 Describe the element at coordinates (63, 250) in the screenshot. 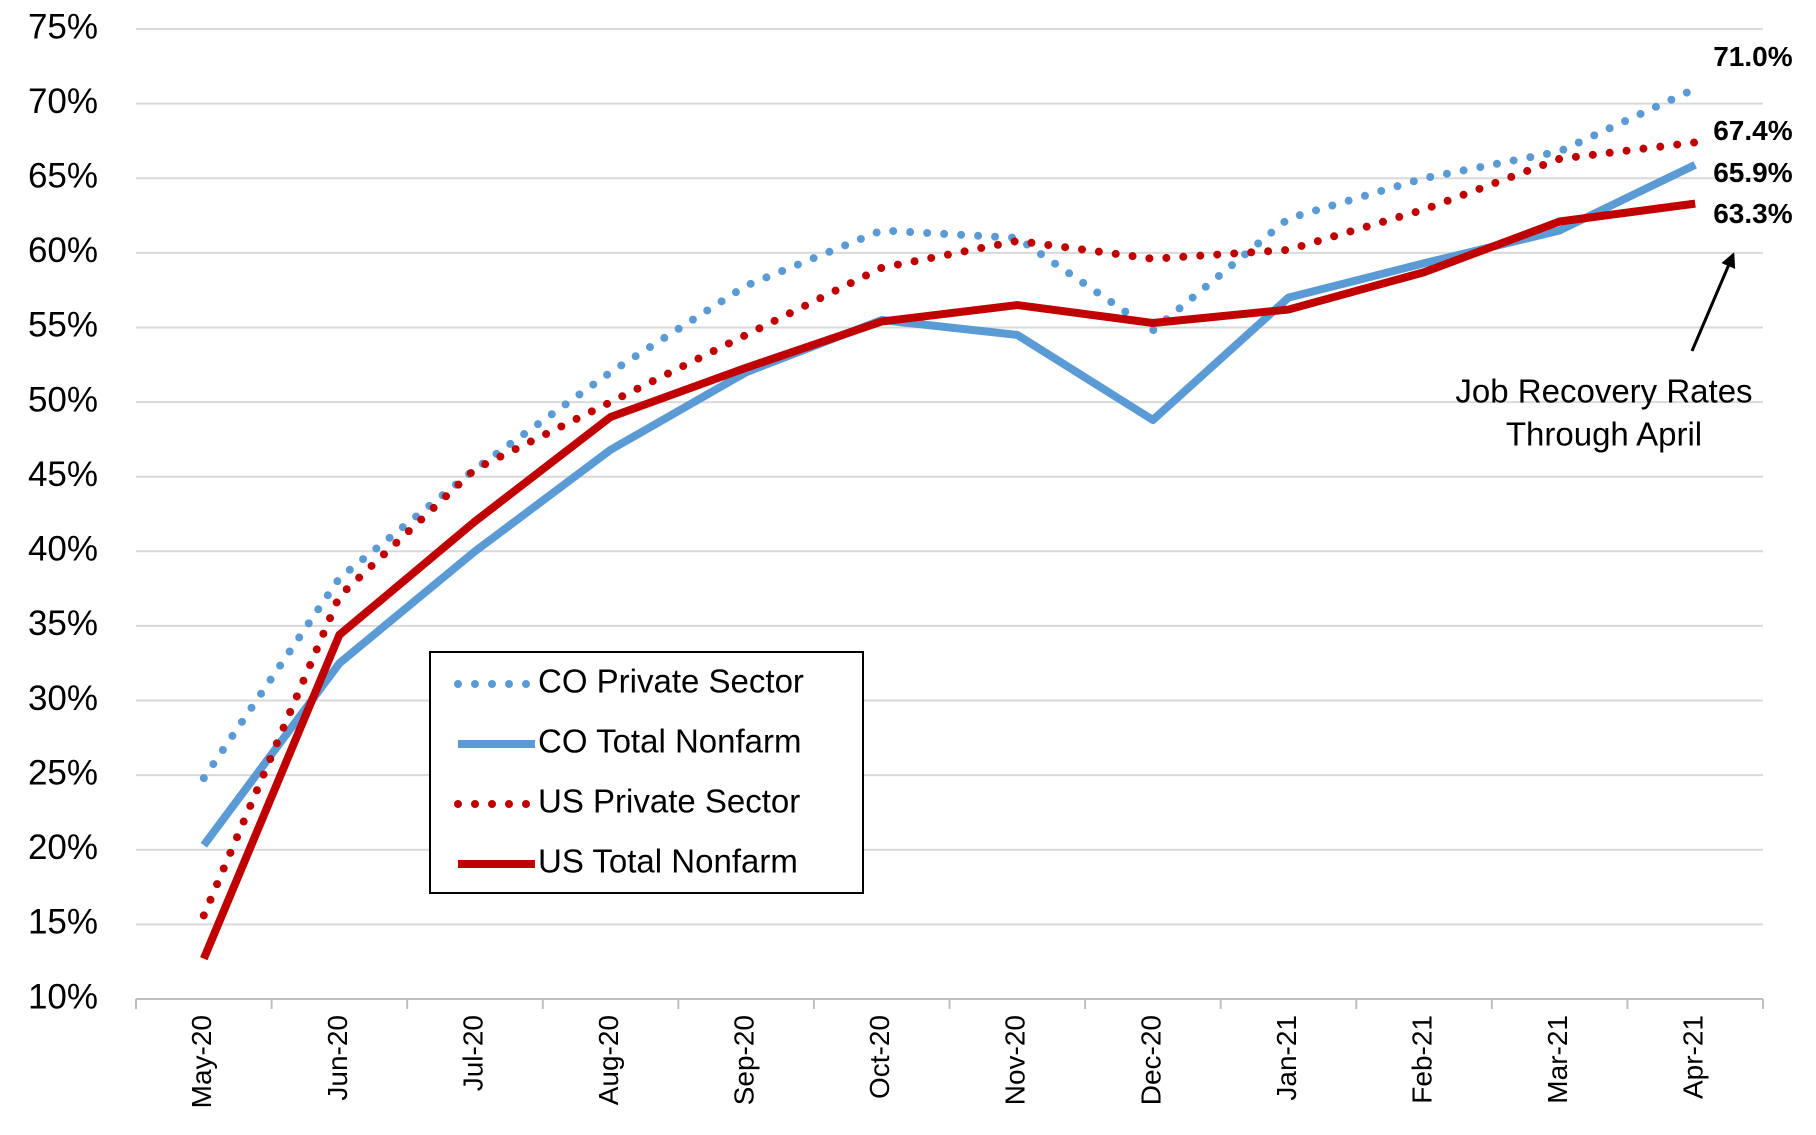

I see `y-tick-label: 60%` at that location.